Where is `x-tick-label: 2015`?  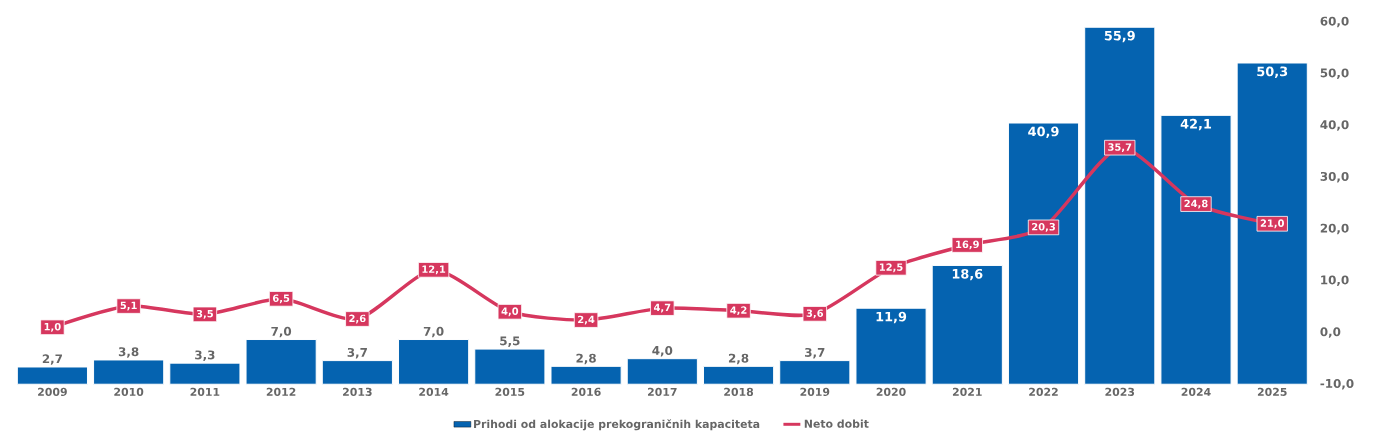 x-tick-label: 2015 is located at coordinates (510, 392).